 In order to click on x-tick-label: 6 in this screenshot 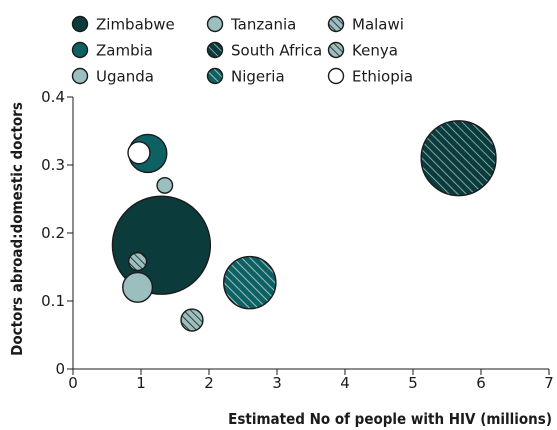, I will do `click(481, 383)`.